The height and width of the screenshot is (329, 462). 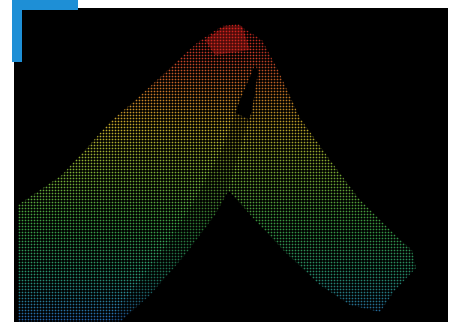 I want to click on corner-accent-top, so click(x=45, y=5).